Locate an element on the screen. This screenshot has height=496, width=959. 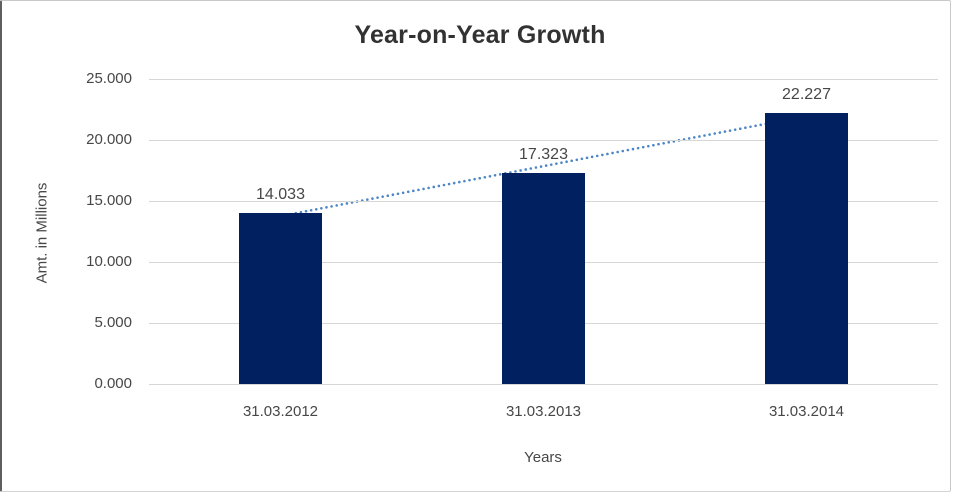
x-axis-title: Years is located at coordinates (543, 457).